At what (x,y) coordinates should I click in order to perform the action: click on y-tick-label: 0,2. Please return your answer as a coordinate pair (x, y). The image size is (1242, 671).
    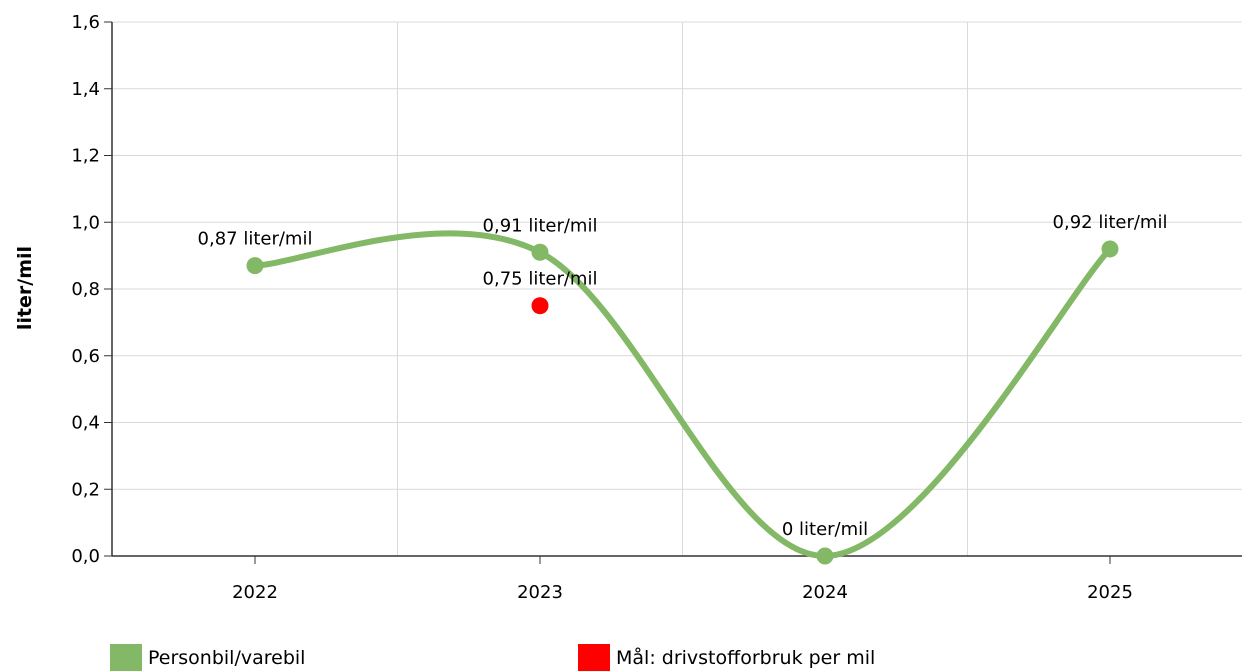
    Looking at the image, I should click on (85, 489).